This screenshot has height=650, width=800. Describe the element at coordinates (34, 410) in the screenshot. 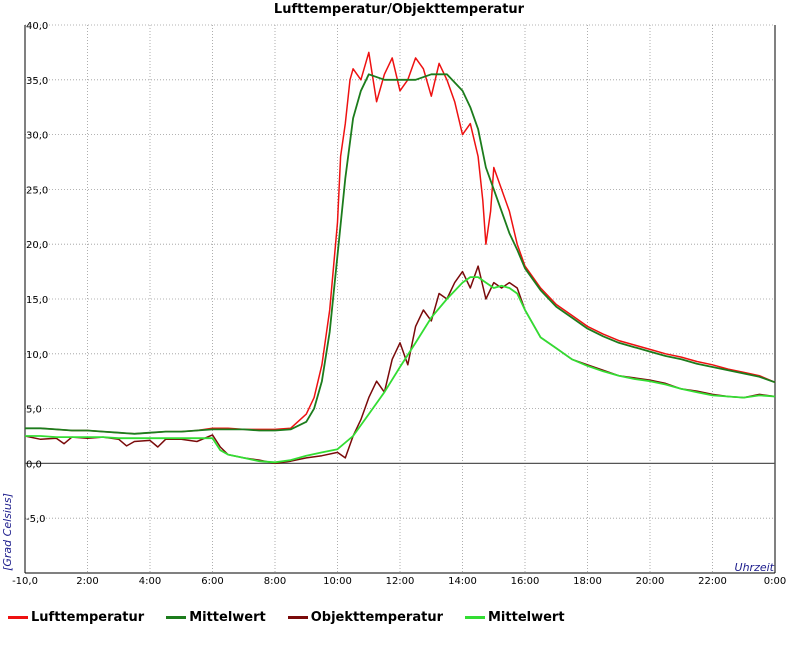

I see `y-tick-label: 5,0` at that location.